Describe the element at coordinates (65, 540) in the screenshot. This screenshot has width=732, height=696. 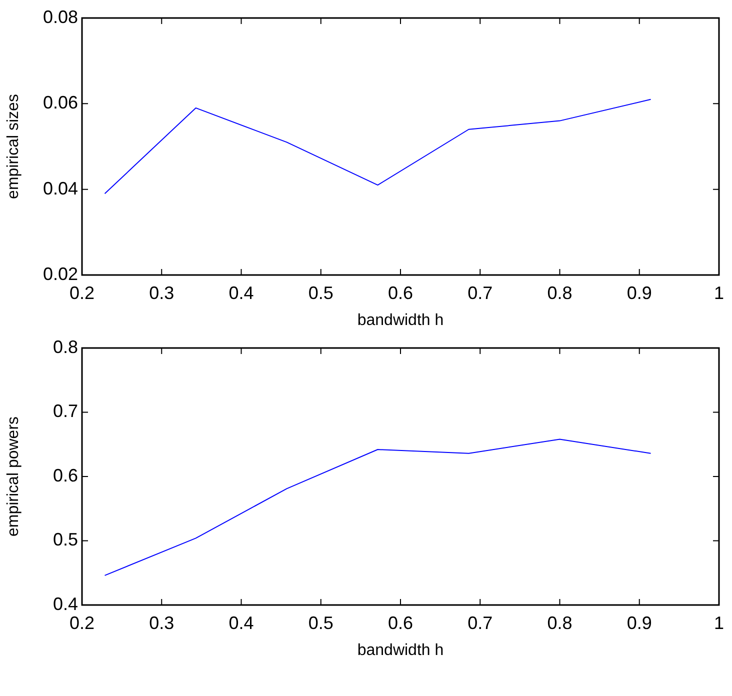
I see `y-tick-label: 0.5` at that location.